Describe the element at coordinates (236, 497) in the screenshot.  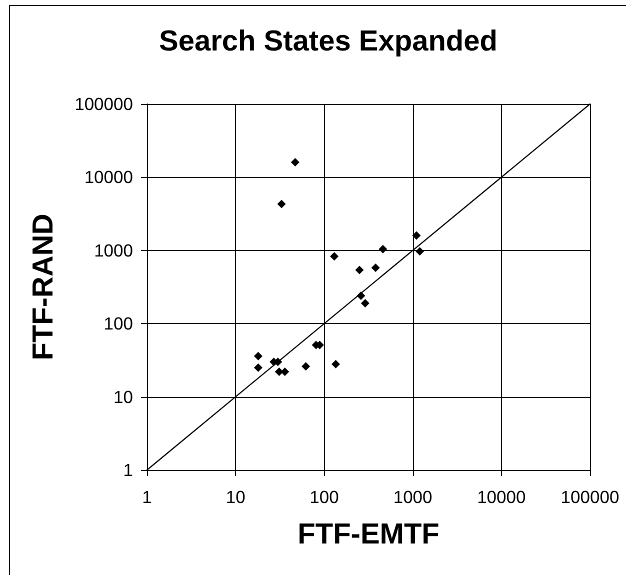
I see `x-tick-label: 10` at that location.